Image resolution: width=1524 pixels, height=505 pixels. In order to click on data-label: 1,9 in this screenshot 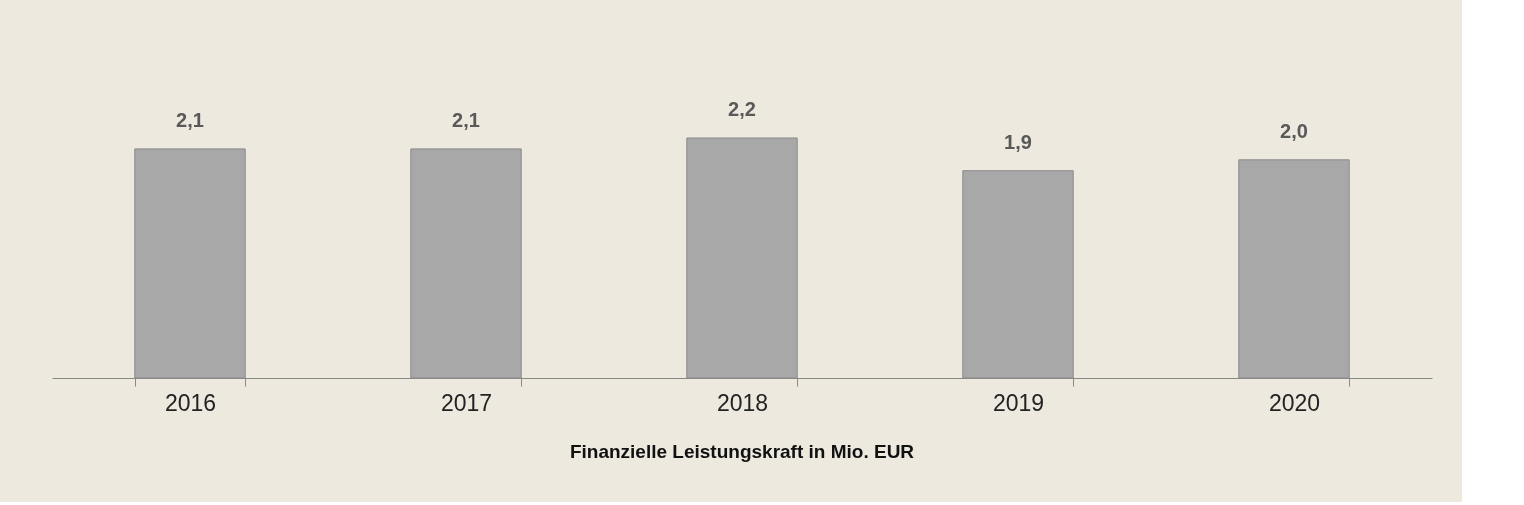, I will do `click(1018, 141)`.